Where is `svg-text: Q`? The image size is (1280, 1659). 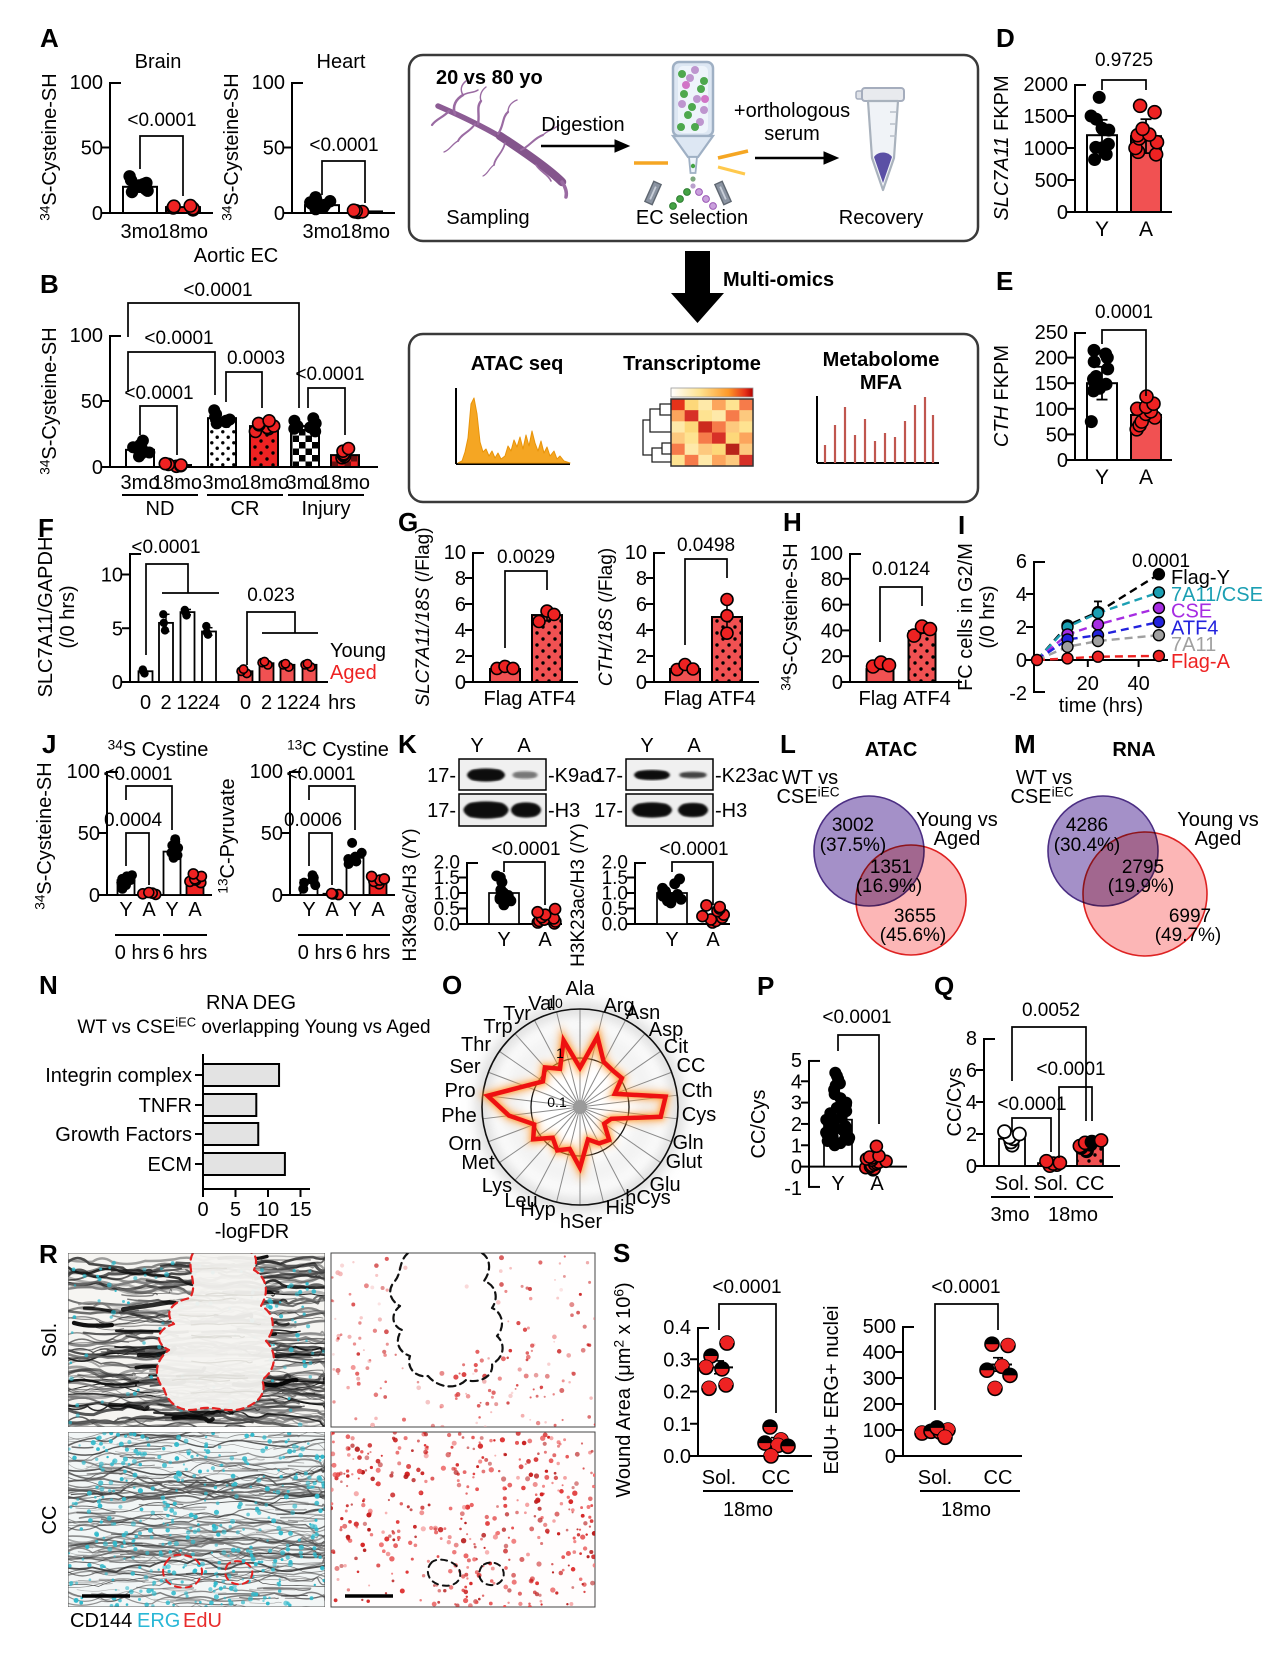 svg-text: Q is located at coordinates (944, 986).